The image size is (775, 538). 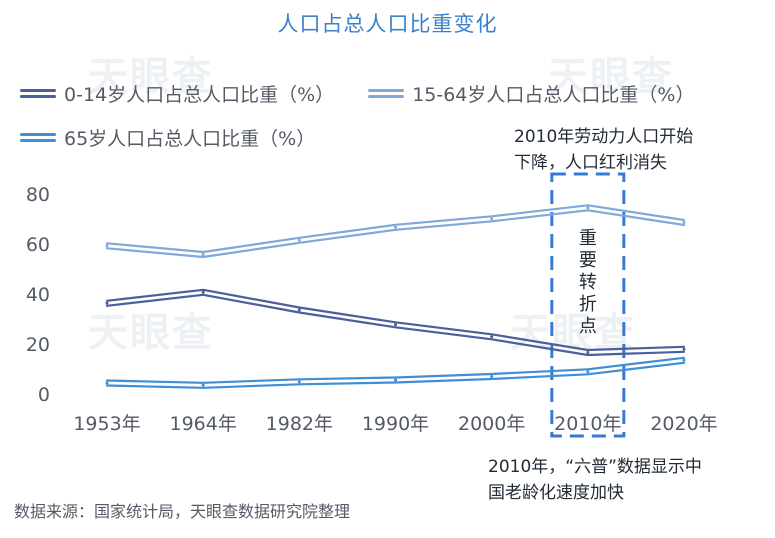 I want to click on annotation-line: 2010年劳动力人口开始, so click(x=604, y=137).